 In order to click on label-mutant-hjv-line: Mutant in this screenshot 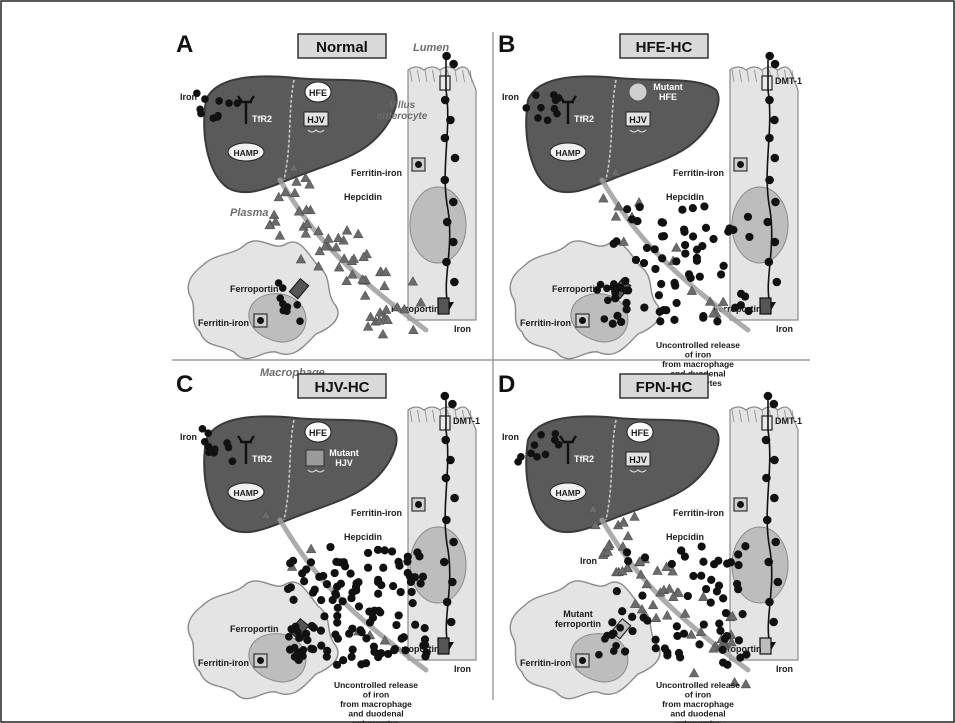, I will do `click(344, 453)`.